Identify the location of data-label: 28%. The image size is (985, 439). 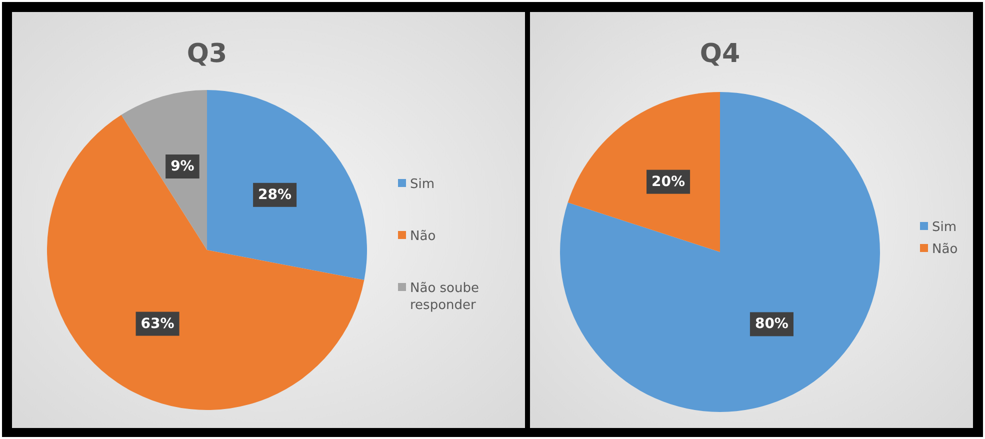
(275, 194).